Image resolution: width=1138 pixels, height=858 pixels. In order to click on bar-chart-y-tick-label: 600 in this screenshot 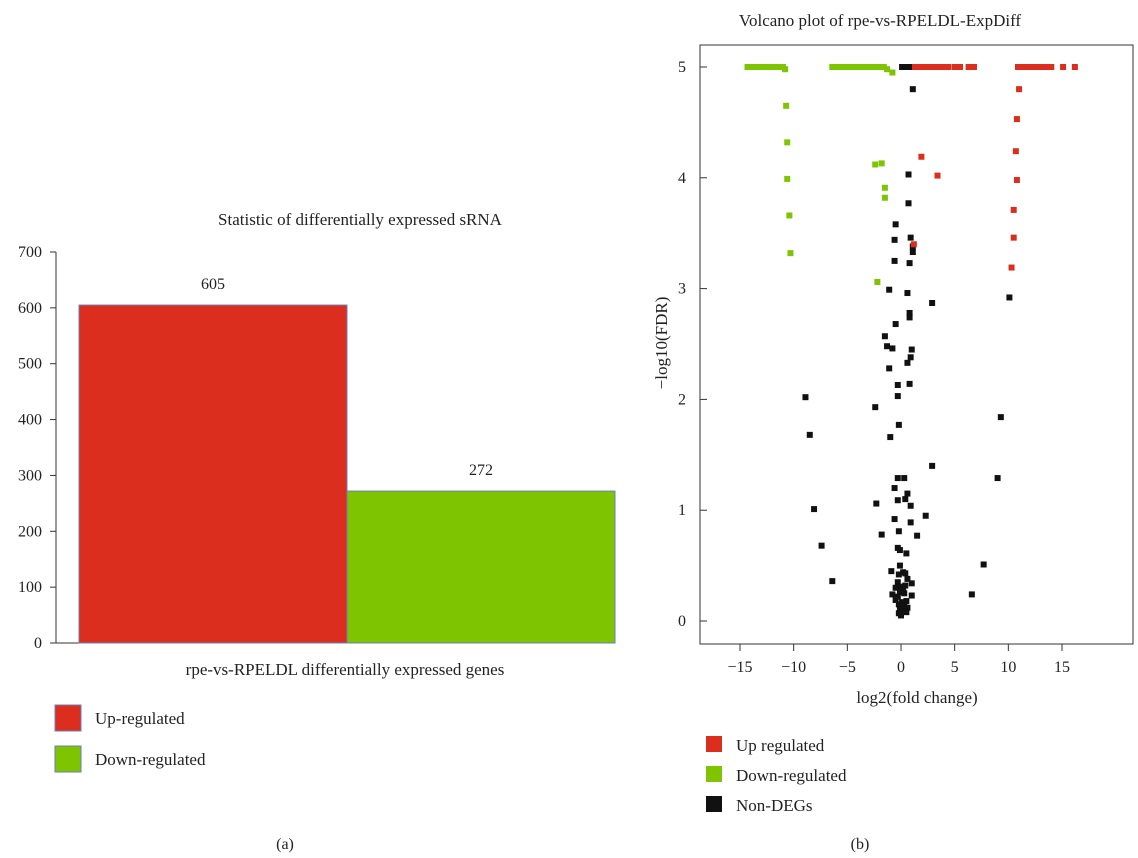, I will do `click(30, 308)`.